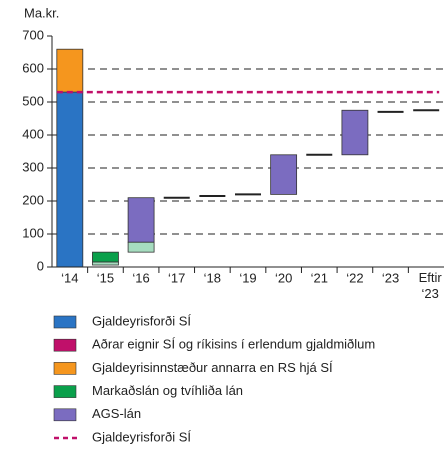 The image size is (448, 464). What do you see at coordinates (431, 285) in the screenshot?
I see `x-tick-label: Eftir ‘23` at bounding box center [431, 285].